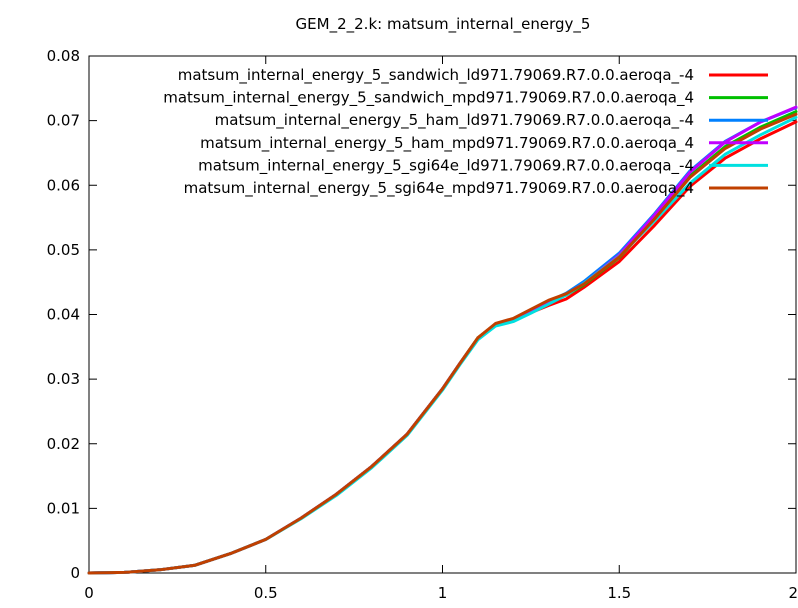 The image size is (798, 608). What do you see at coordinates (443, 24) in the screenshot?
I see `chart-title: GEM_2_2.k: matsum_internal_energy_5` at bounding box center [443, 24].